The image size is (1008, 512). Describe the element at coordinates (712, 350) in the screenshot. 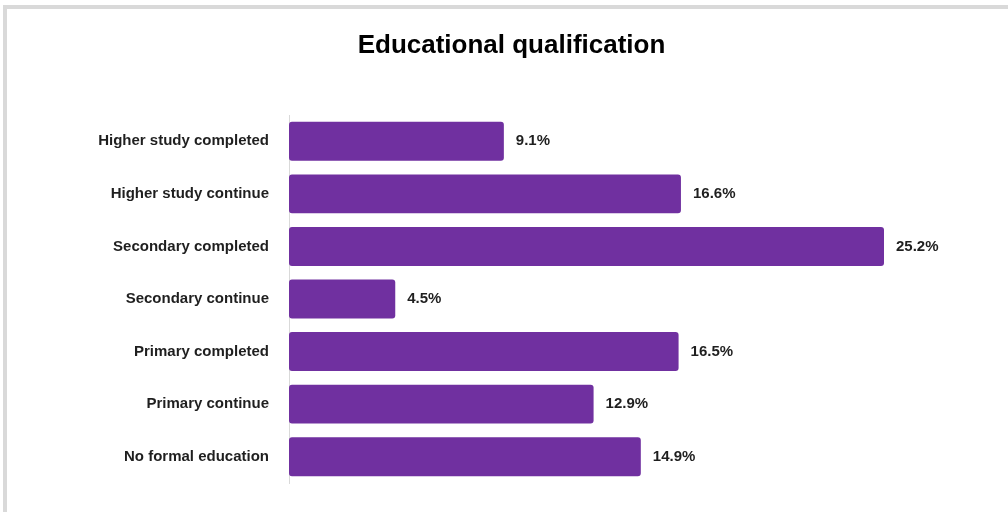

I see `data-label: 16.5%` at that location.